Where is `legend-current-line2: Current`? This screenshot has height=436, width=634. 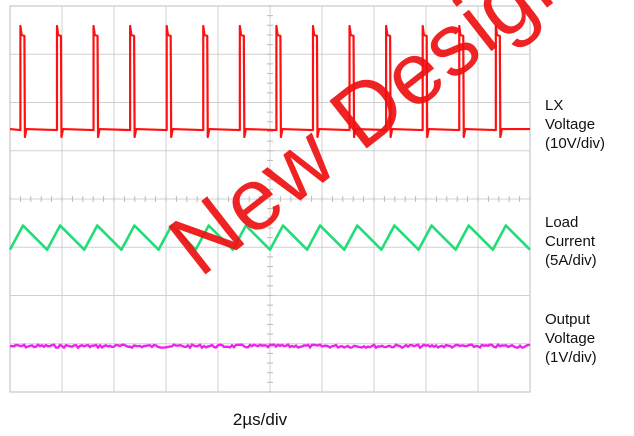
legend-current-line2: Current is located at coordinates (570, 241).